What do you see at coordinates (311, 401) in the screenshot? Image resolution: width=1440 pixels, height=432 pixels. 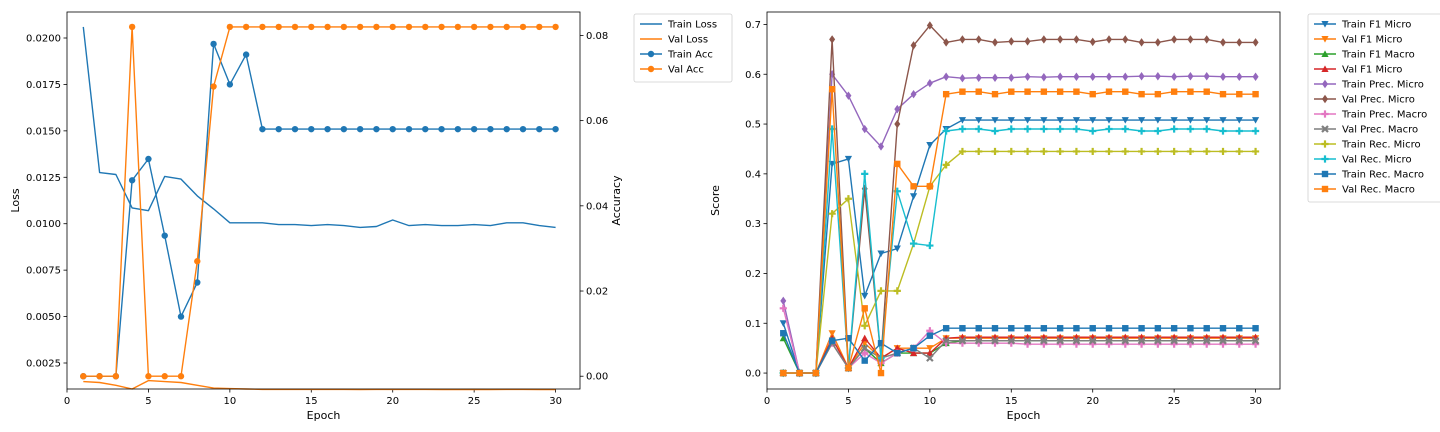 I see `x-tick-label: 15` at bounding box center [311, 401].